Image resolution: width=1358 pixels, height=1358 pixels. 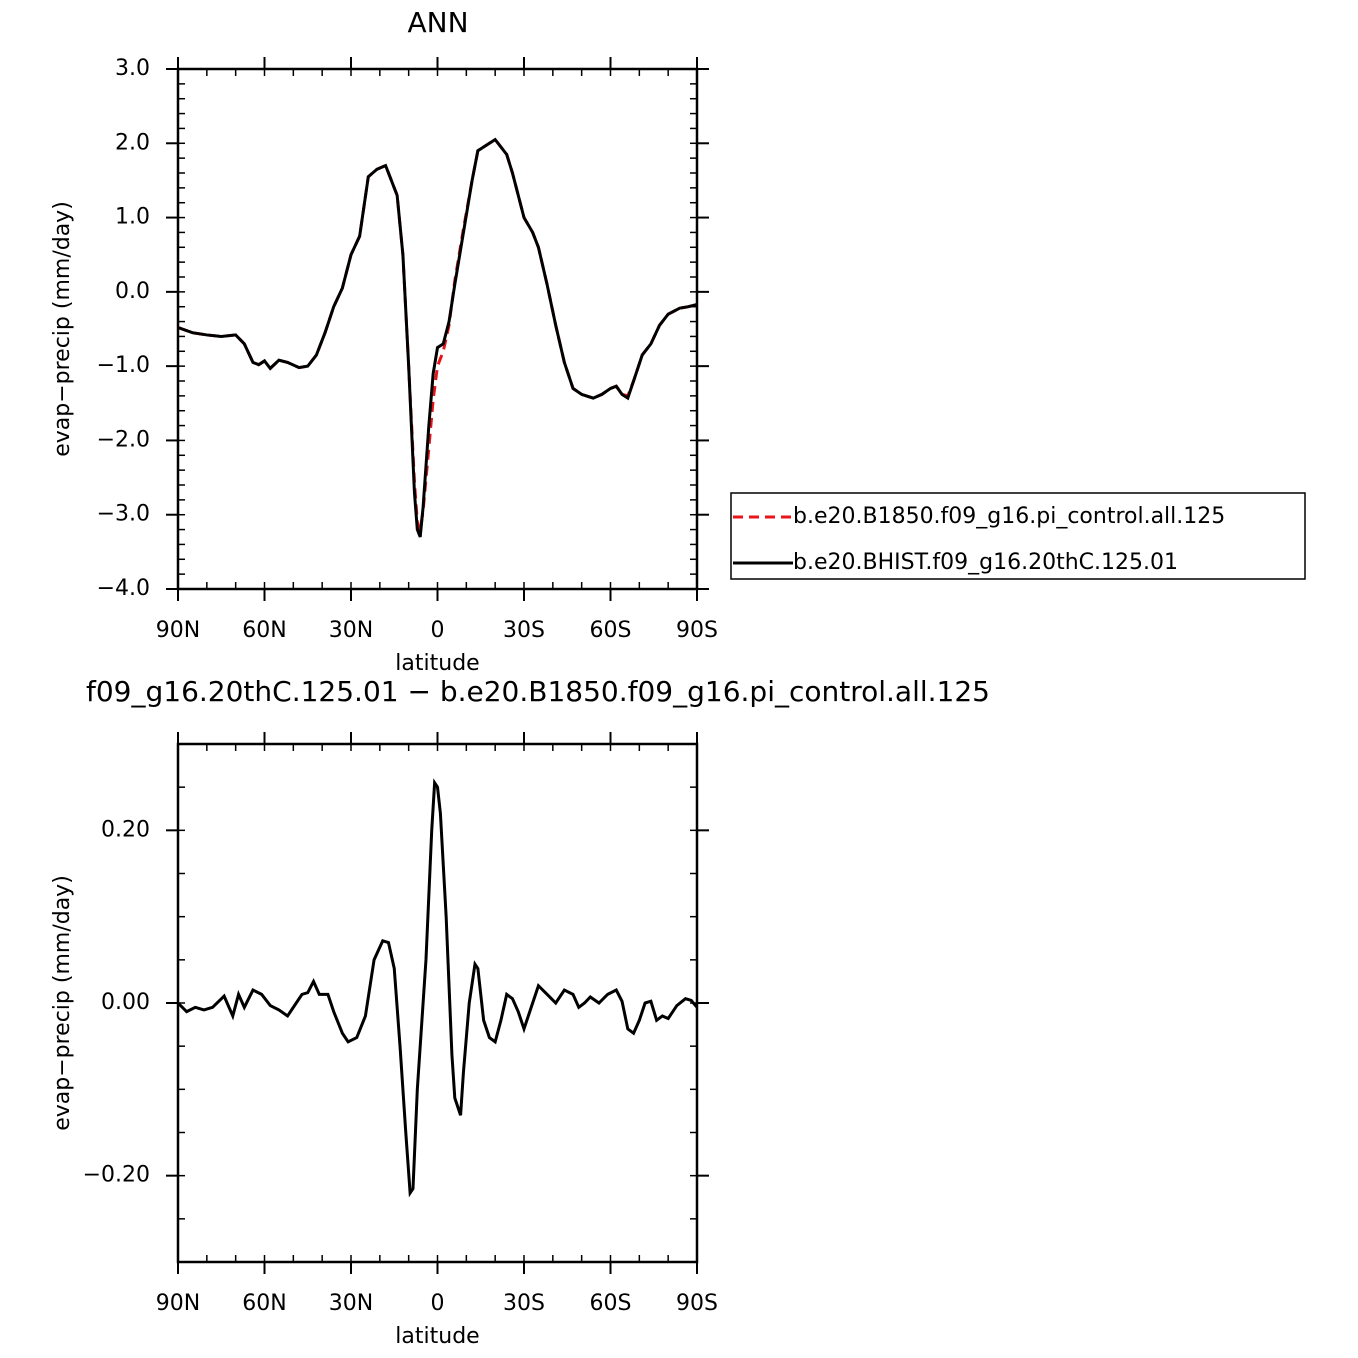 What do you see at coordinates (125, 829) in the screenshot?
I see `y-tick-label: 0.20` at bounding box center [125, 829].